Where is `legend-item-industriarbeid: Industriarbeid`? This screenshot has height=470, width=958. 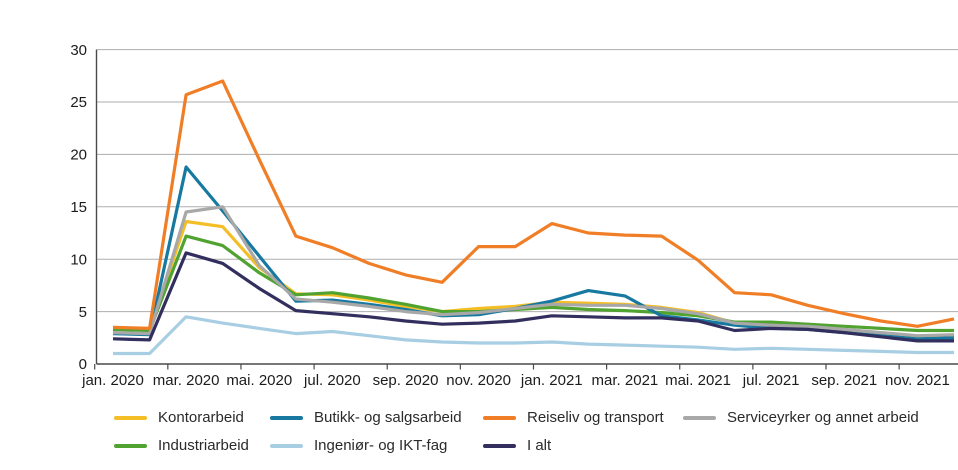
legend-item-industriarbeid: Industriarbeid is located at coordinates (192, 445).